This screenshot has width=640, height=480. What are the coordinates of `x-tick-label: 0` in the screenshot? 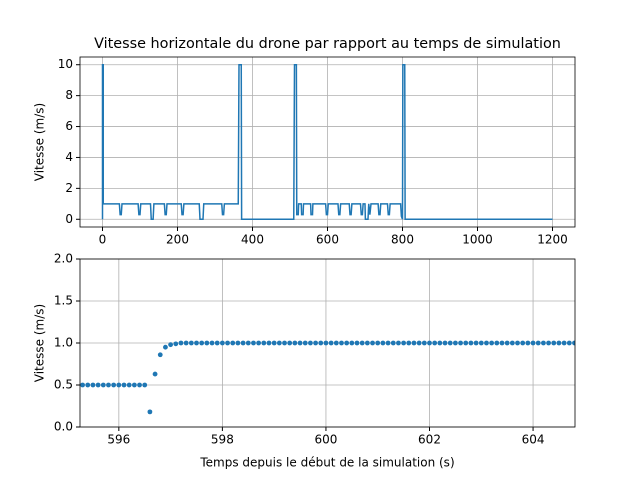 It's located at (103, 240).